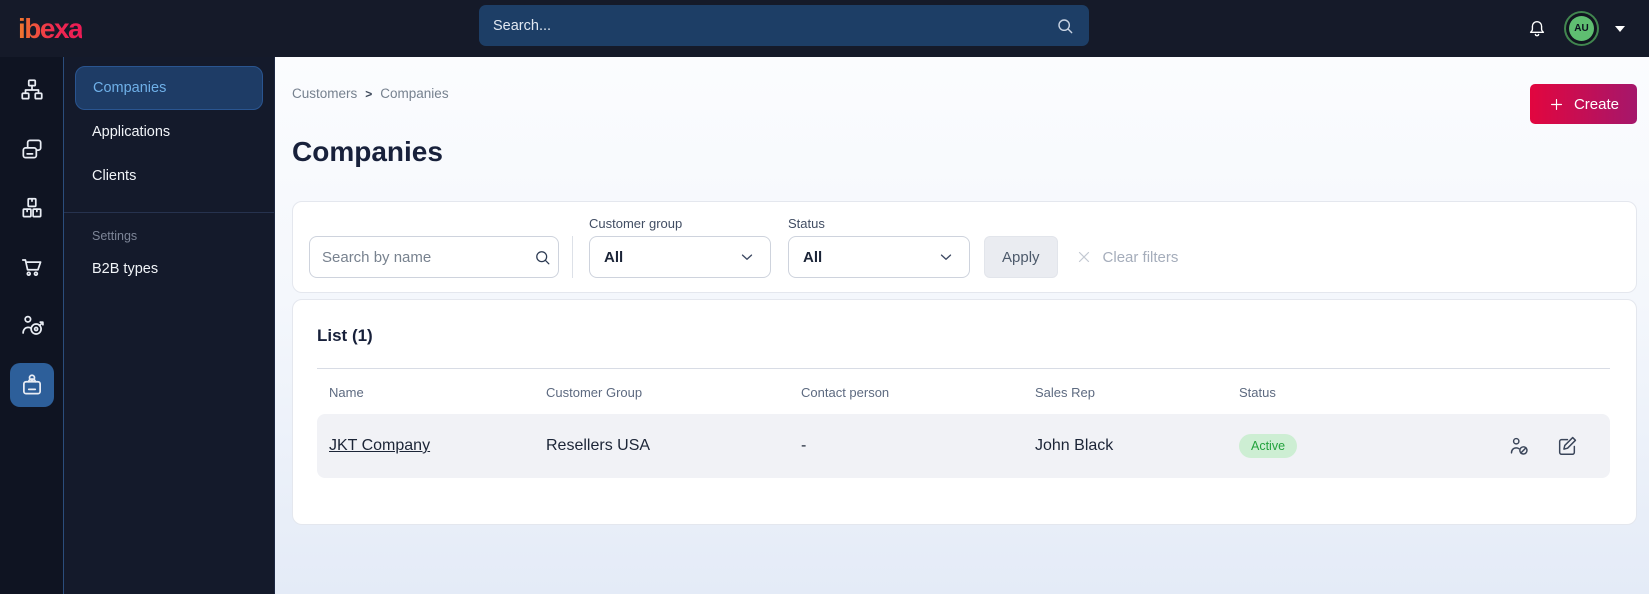 This screenshot has height=594, width=1649. Describe the element at coordinates (1065, 392) in the screenshot. I see `column-header-sales-rep: Sales Rep` at that location.